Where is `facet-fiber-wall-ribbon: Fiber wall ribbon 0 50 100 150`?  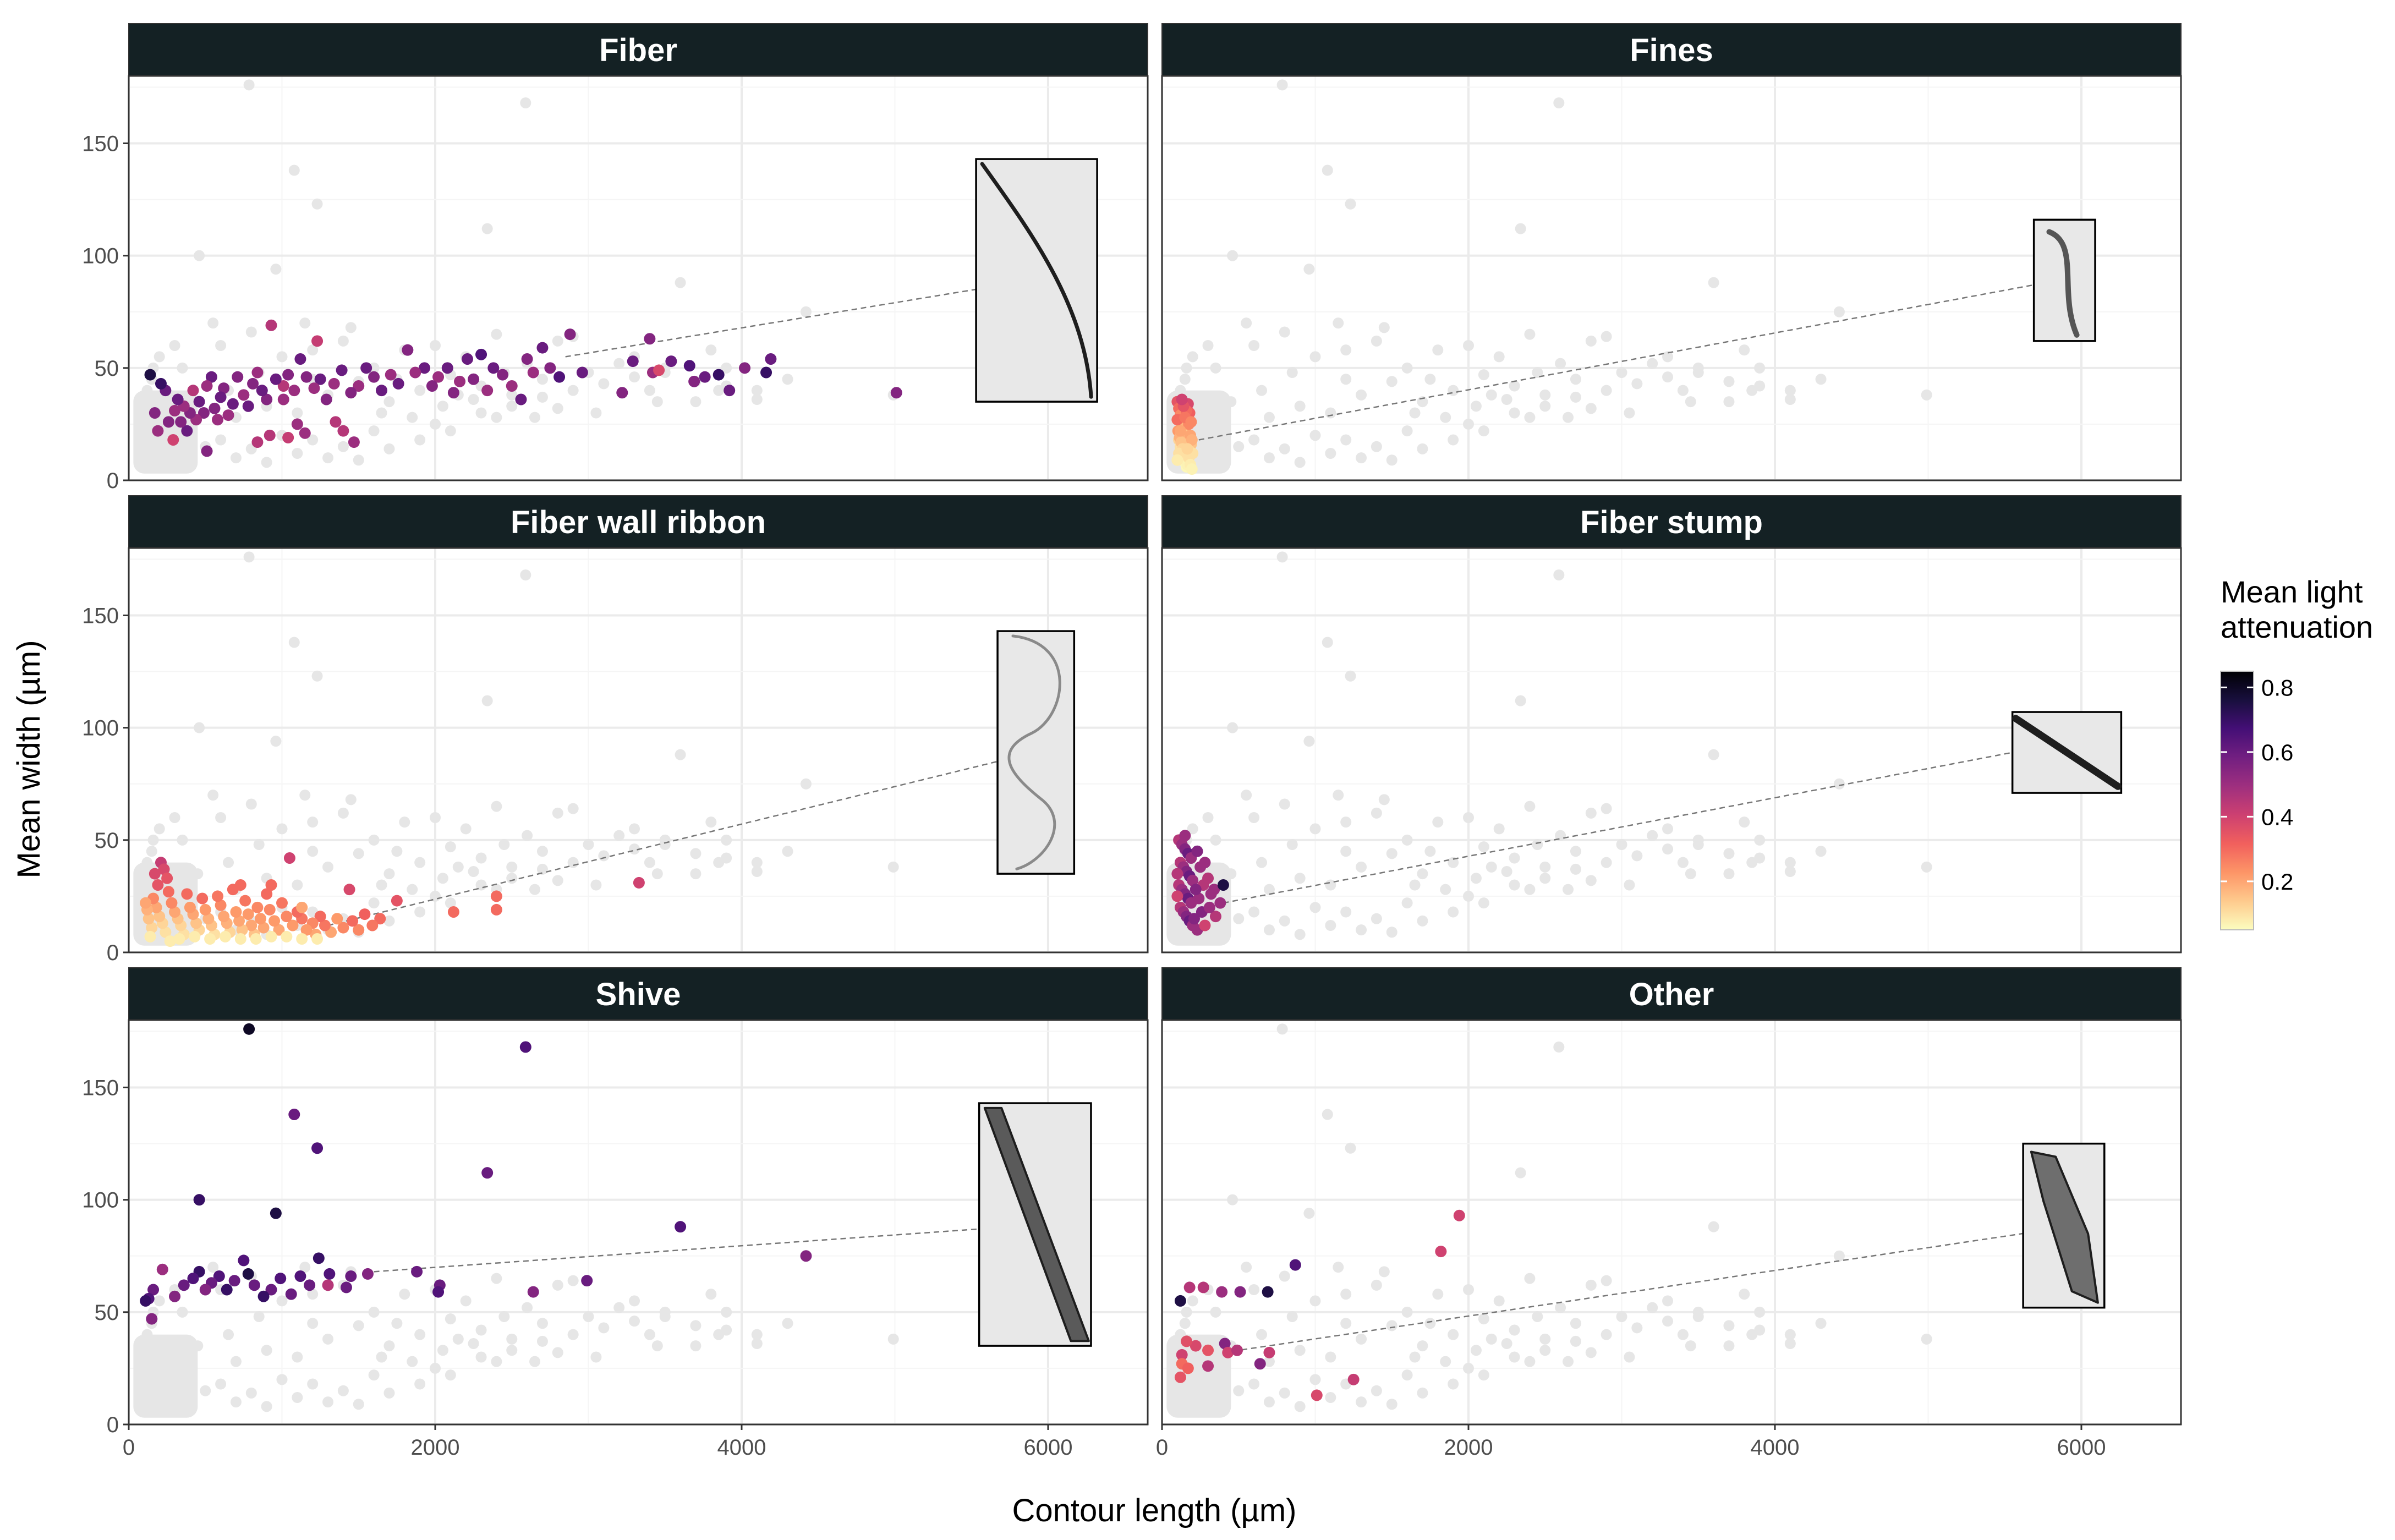 facet-fiber-wall-ribbon: Fiber wall ribbon 0 50 100 150 is located at coordinates (615, 730).